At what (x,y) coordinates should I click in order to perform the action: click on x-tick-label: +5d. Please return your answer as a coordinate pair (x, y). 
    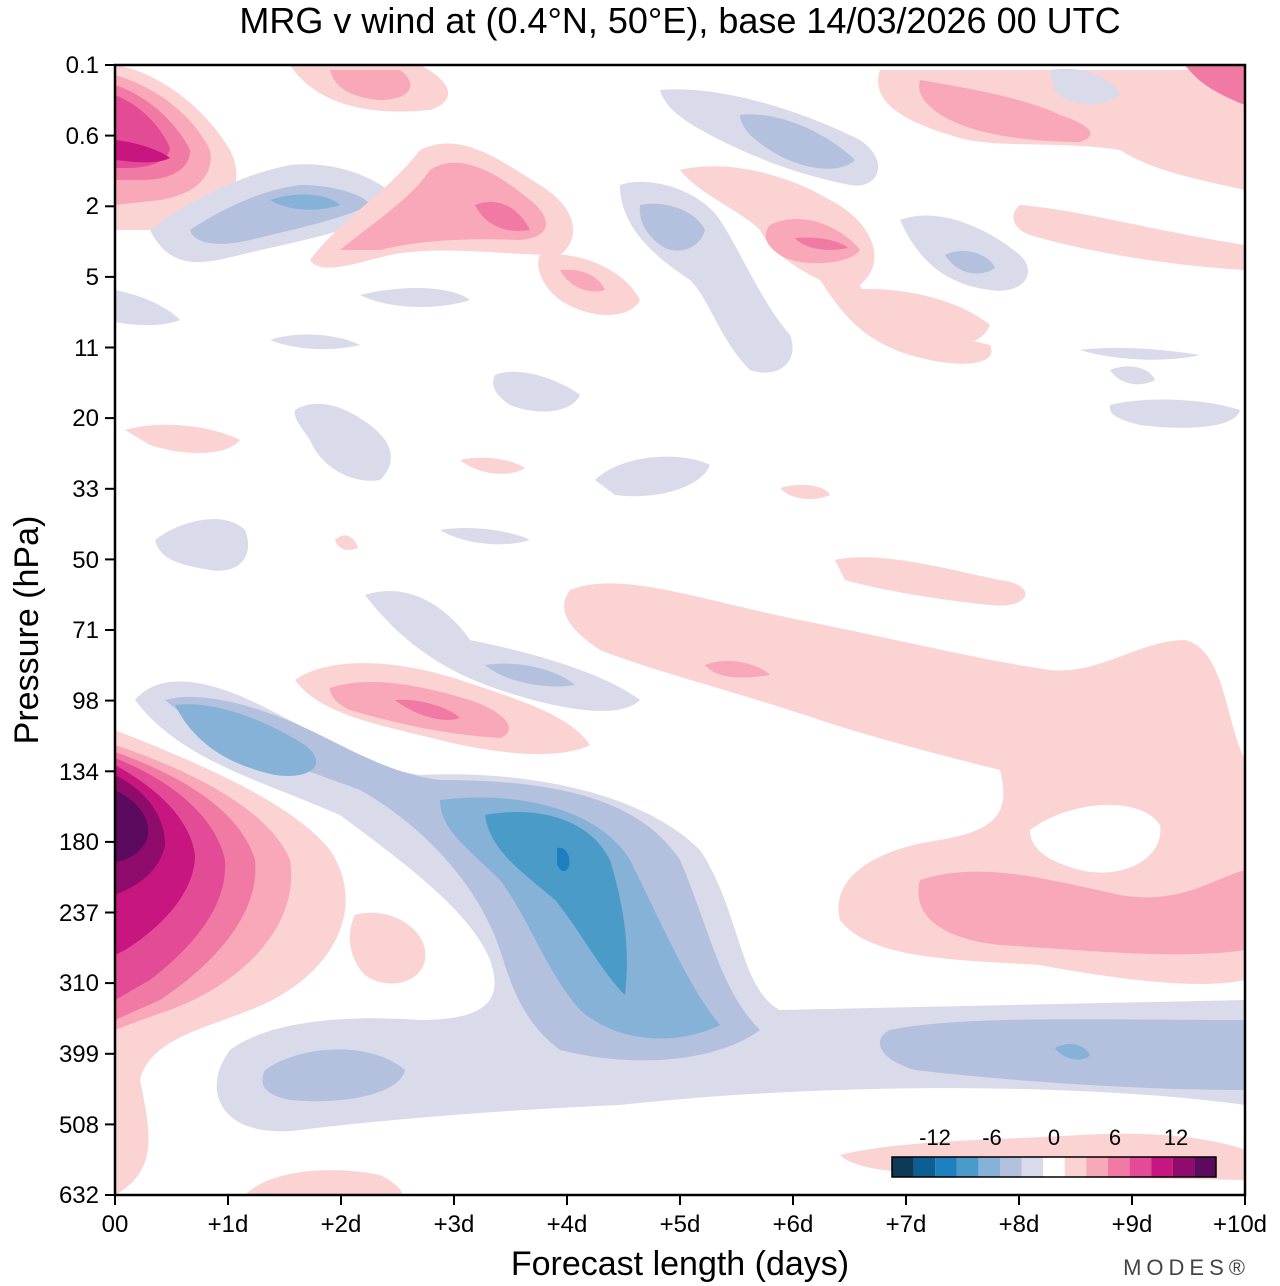
    Looking at the image, I should click on (680, 1224).